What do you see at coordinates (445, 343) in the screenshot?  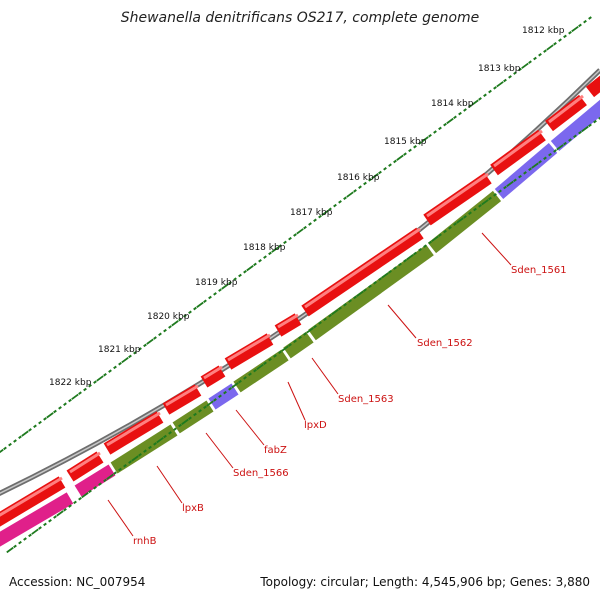 I see `gene-label: Sden_1562` at bounding box center [445, 343].